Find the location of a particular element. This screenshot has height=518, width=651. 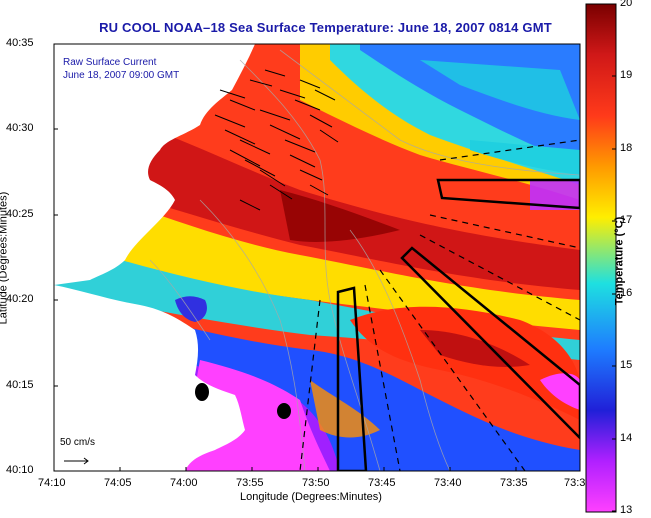

colorbar-tick-label: 15 is located at coordinates (626, 365).